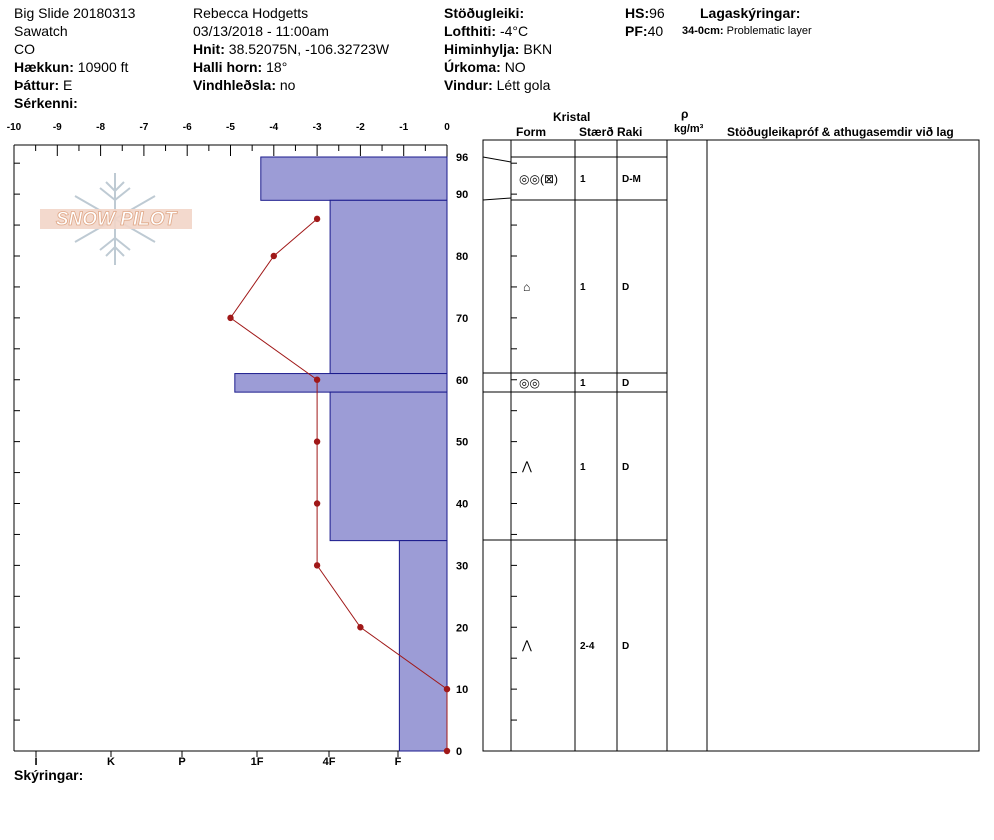  I want to click on form-header: Form, so click(531, 132).